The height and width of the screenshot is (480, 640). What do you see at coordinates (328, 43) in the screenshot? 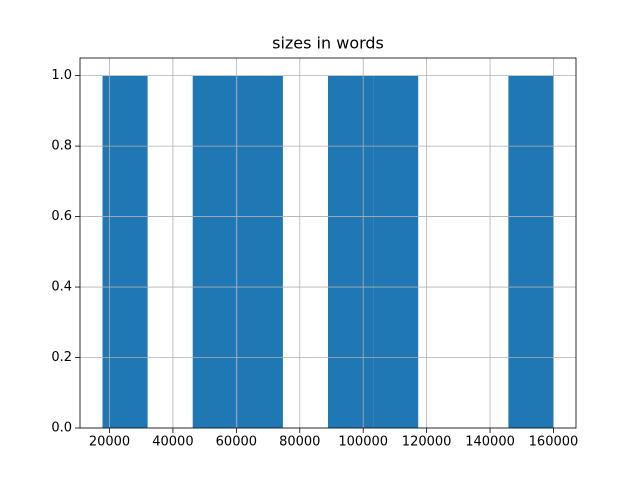
I see `chart-title: sizes in words` at bounding box center [328, 43].